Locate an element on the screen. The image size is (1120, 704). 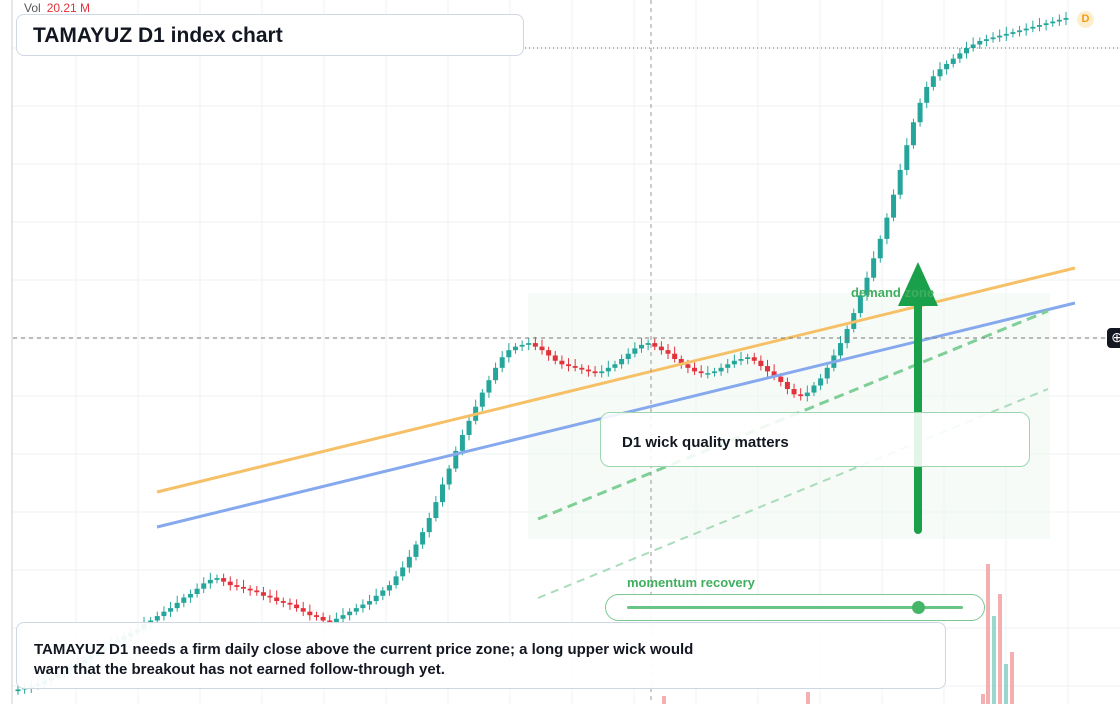
chart-title-box: TAMAYUZ D1 index chart is located at coordinates (270, 35).